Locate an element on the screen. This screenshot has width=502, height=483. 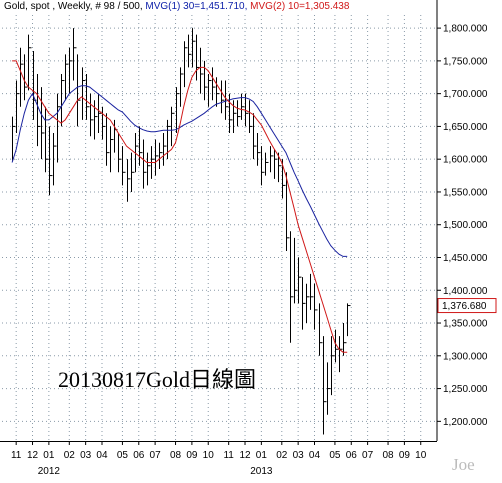
y-tick-label: 1,350.000 is located at coordinates (465, 324).